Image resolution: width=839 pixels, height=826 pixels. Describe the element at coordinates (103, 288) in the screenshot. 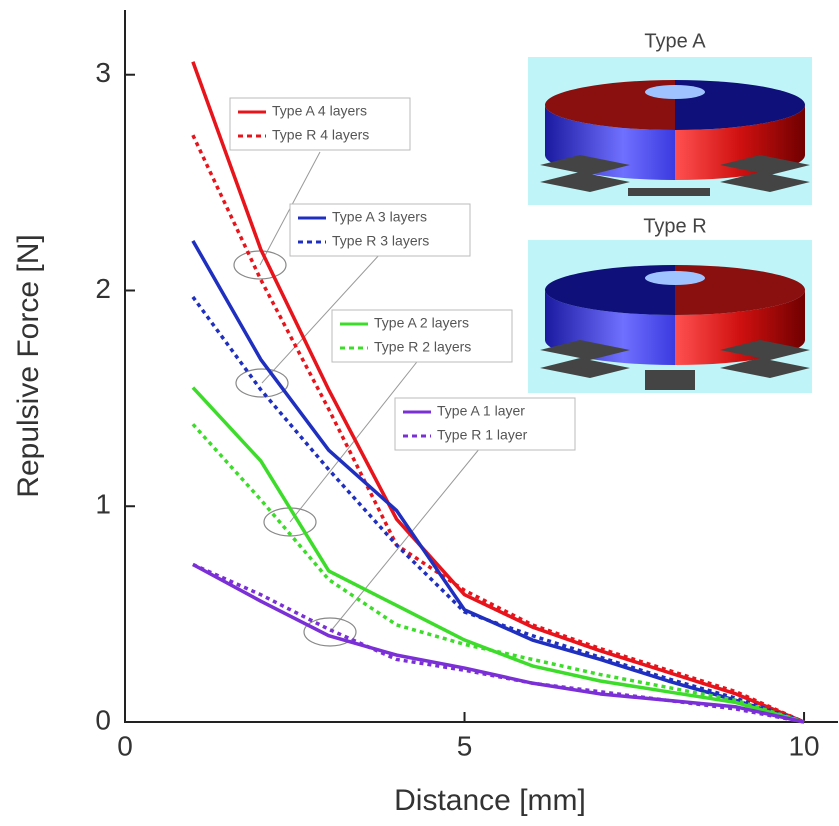

I see `y-tick-label: 2` at that location.